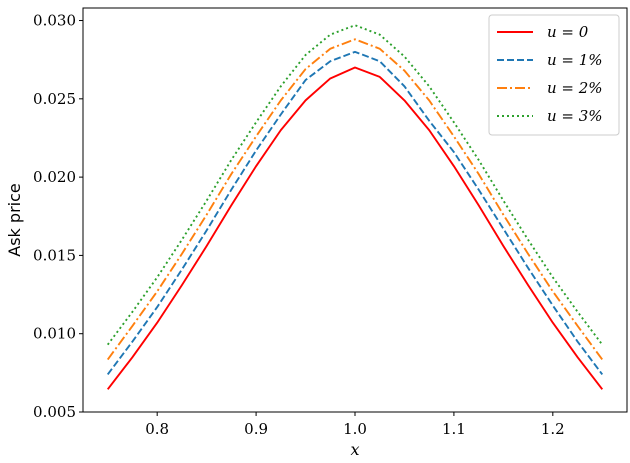  Describe the element at coordinates (14, 219) in the screenshot. I see `y-axis-label: Ask price` at that location.